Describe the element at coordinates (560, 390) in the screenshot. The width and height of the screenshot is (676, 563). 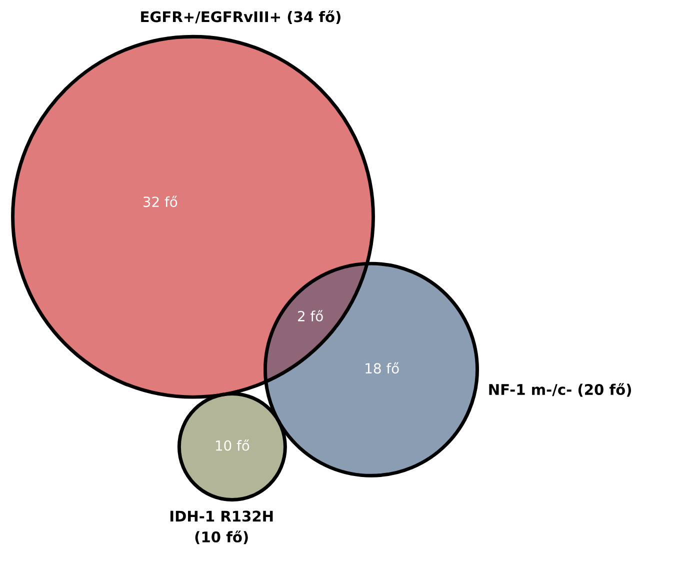
I see `text: NF-1 m-/c- (20 fő)` at that location.